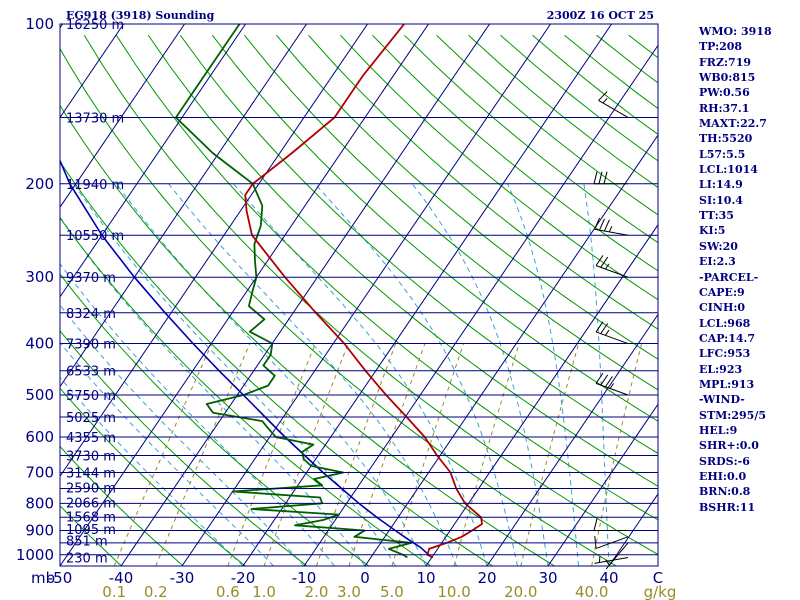 This screenshot has height=600, width=800. Describe the element at coordinates (547, 578) in the screenshot. I see `temperature-tick-label: 30` at that location.